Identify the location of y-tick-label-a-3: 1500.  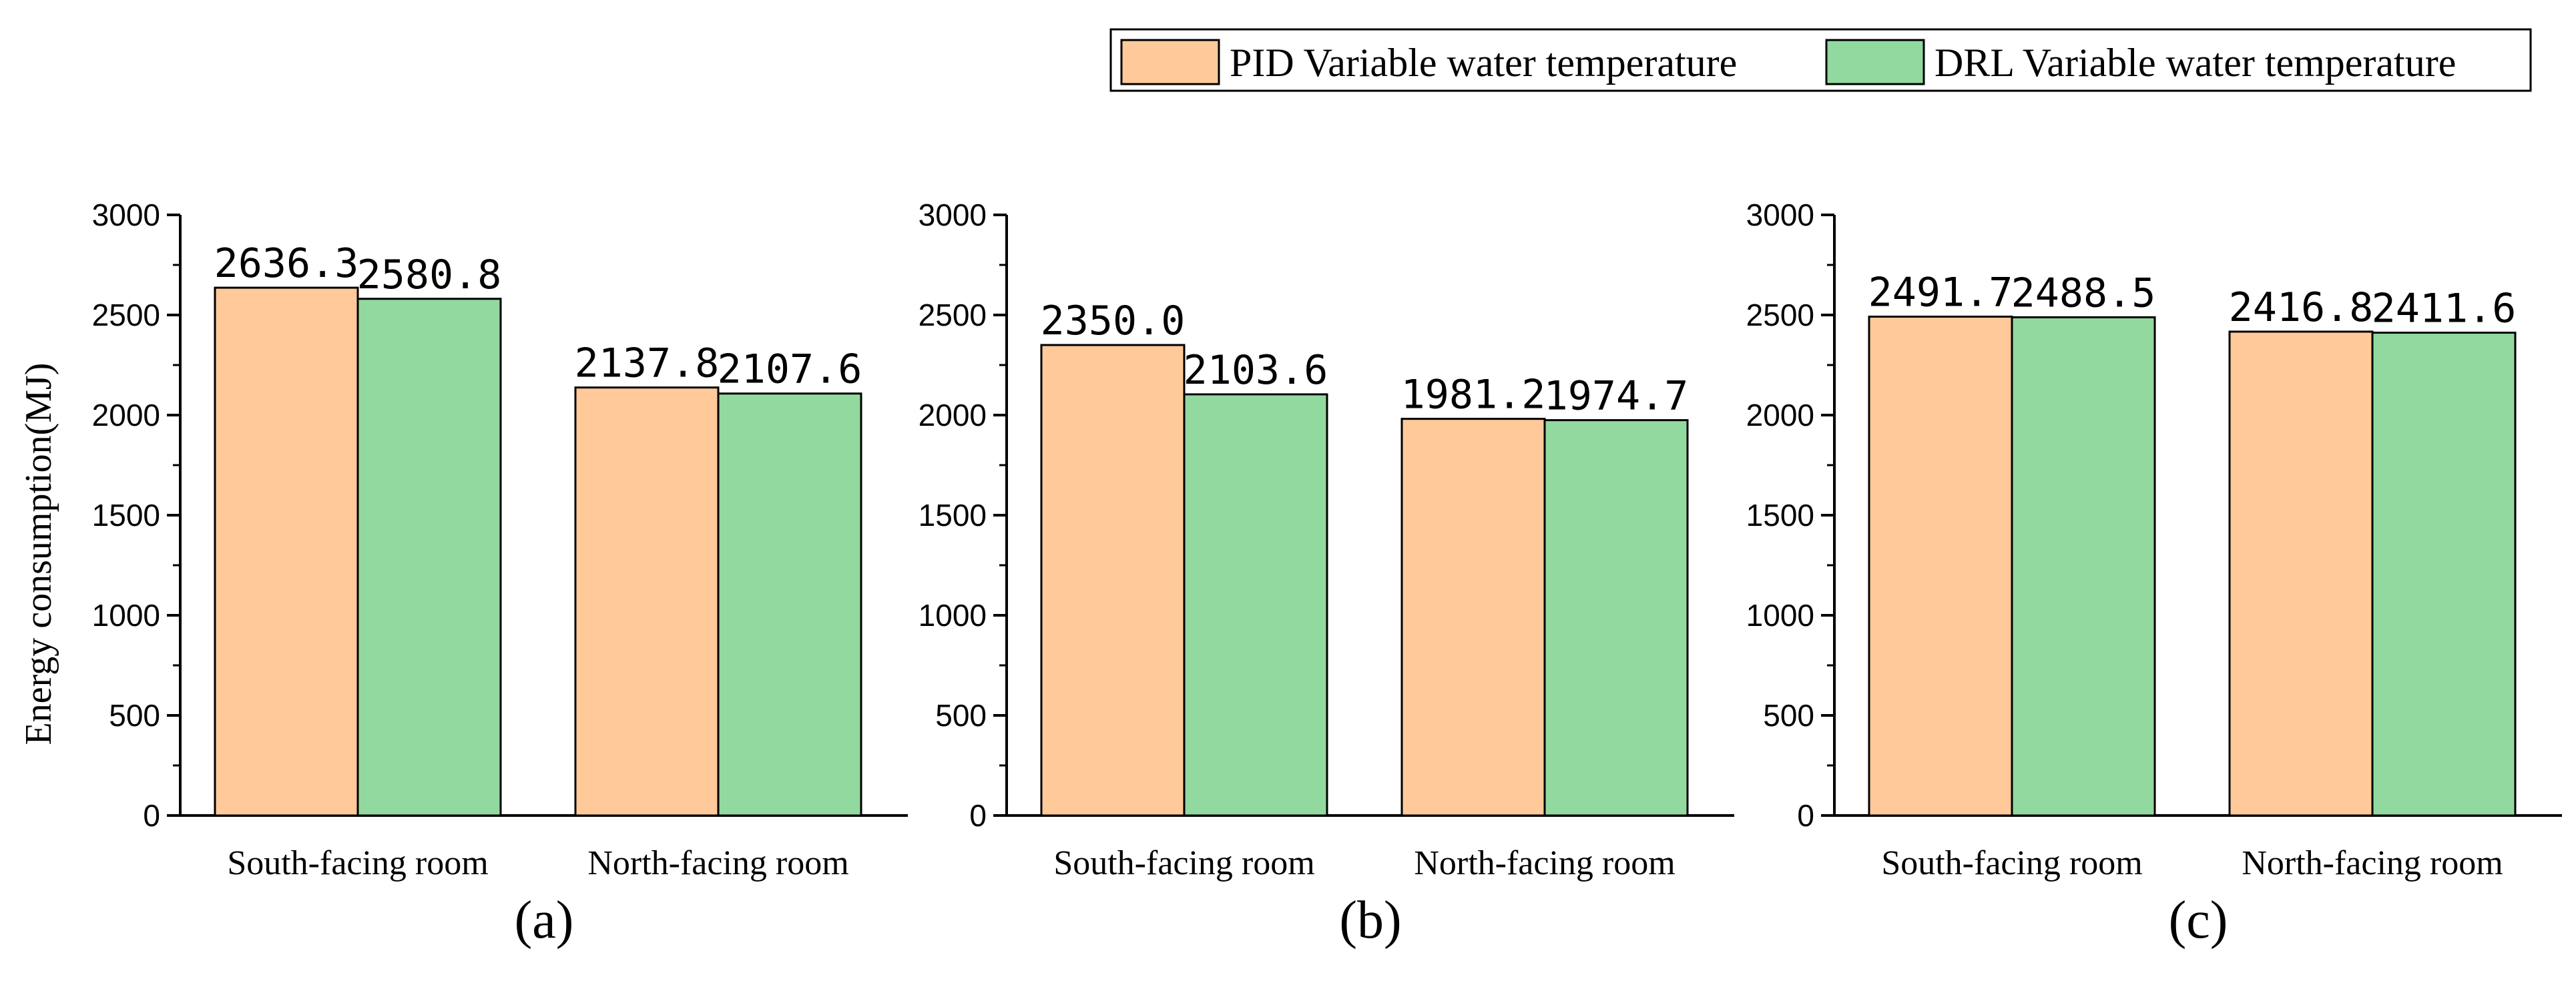
(126, 515).